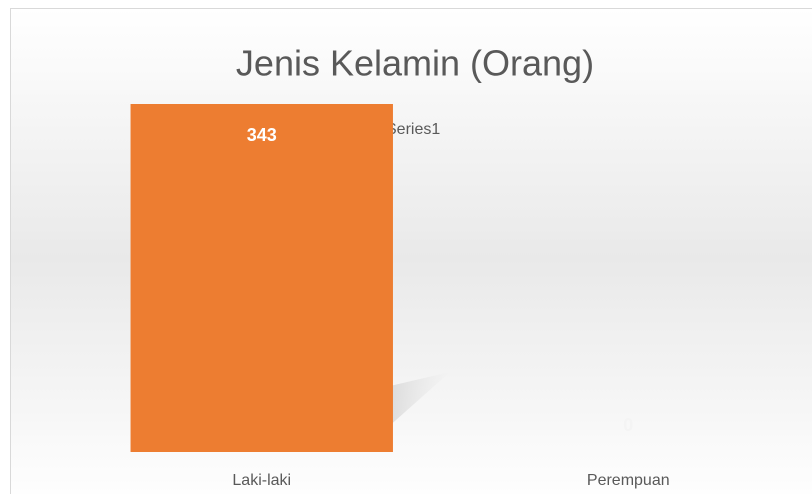 Image resolution: width=812 pixels, height=494 pixels. Describe the element at coordinates (628, 425) in the screenshot. I see `data-label: 0` at that location.